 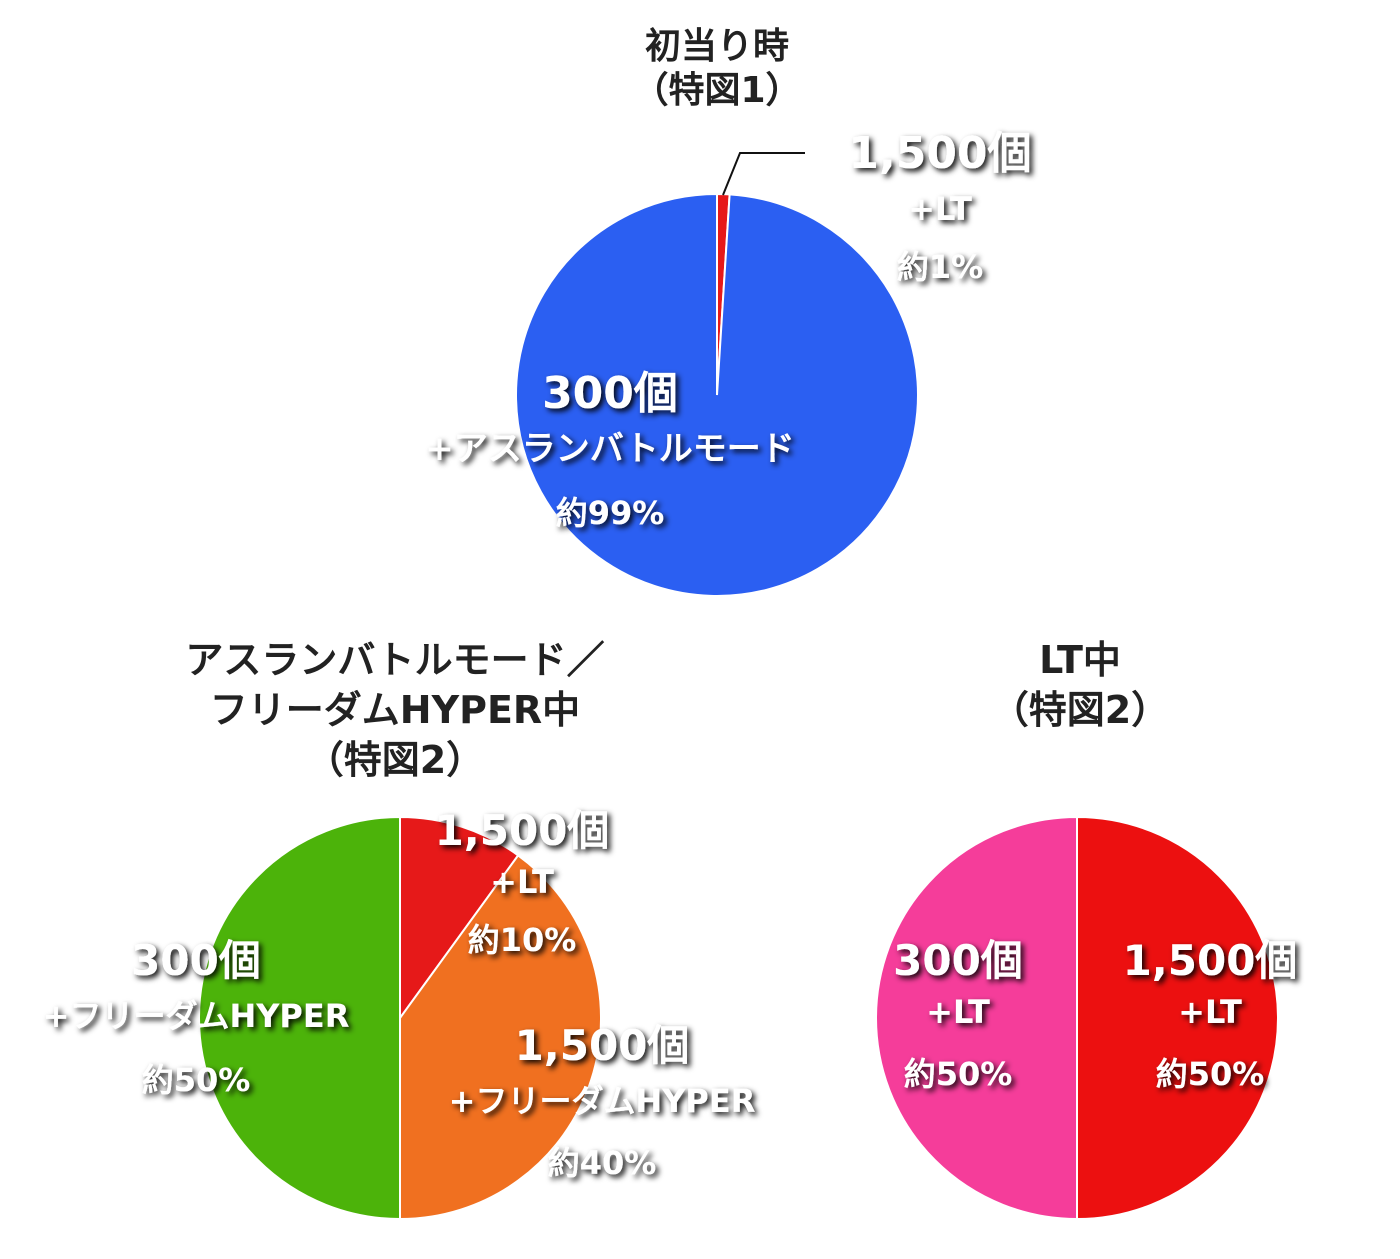 I want to click on chart-title-line: アスランバトルモード／, so click(x=394, y=660).